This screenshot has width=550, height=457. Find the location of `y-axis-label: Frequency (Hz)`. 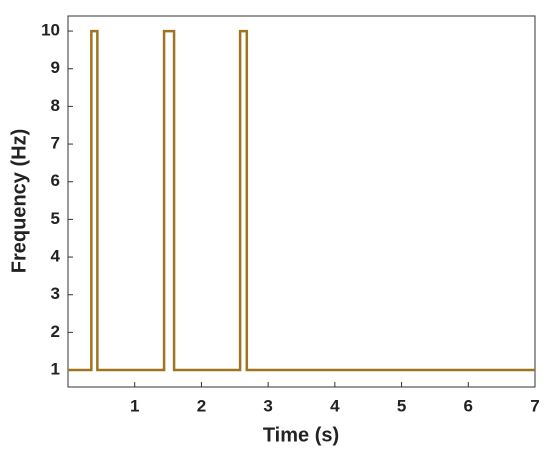

y-axis-label: Frequency (Hz) is located at coordinates (19, 201).